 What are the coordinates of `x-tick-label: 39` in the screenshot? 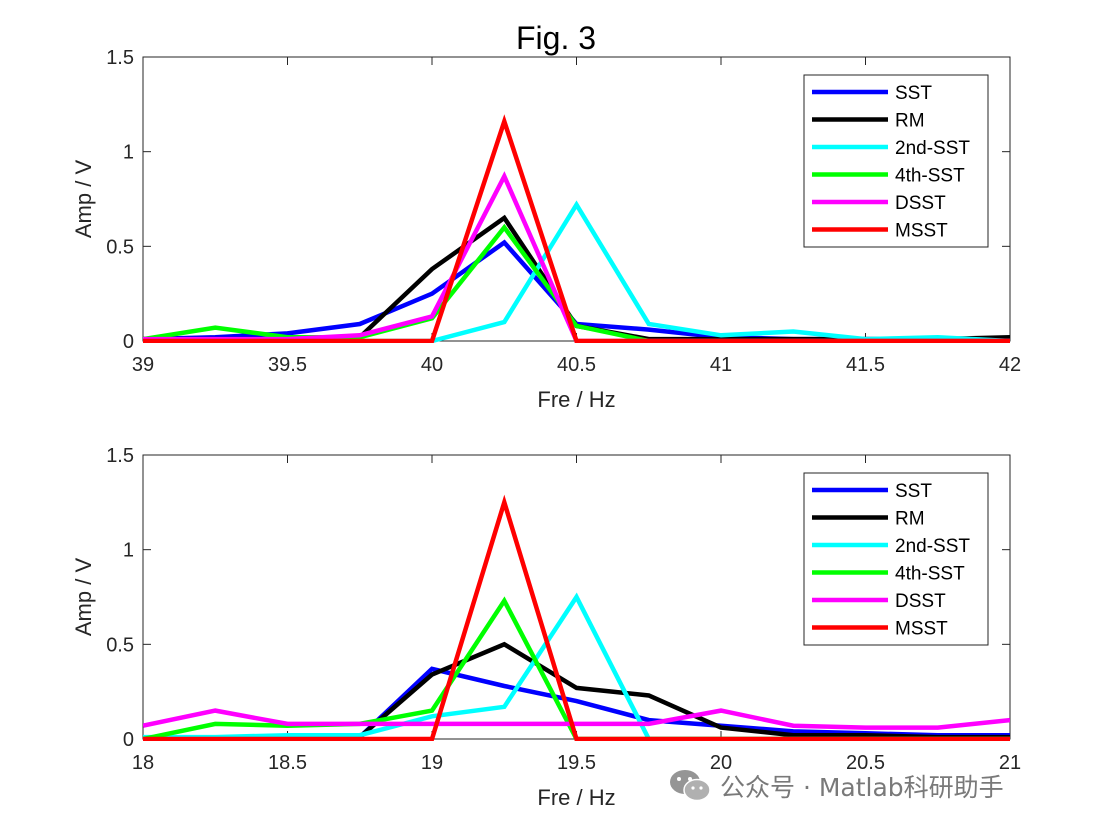 It's located at (143, 365).